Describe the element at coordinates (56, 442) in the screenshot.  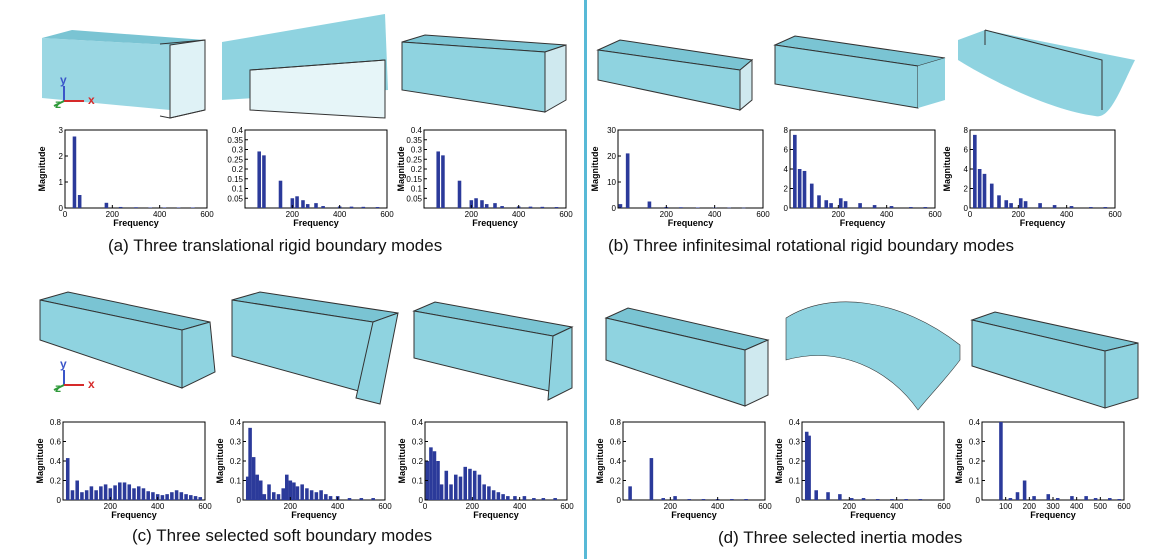
I see `y-tick-label: 0.6` at that location.